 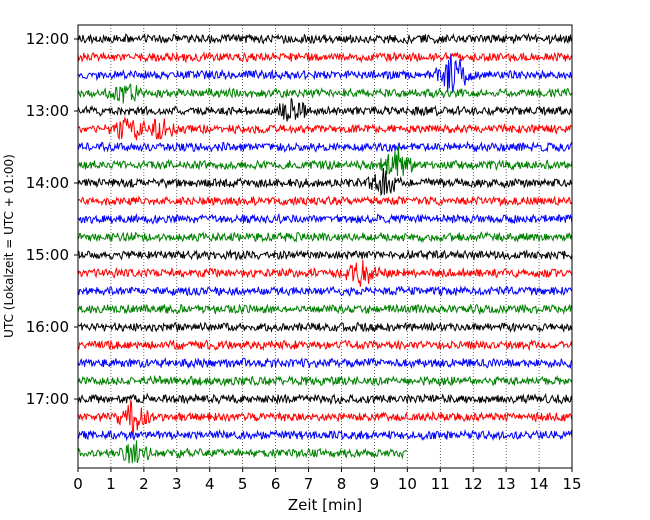 What do you see at coordinates (47, 399) in the screenshot?
I see `y-tick-label: 17:00` at bounding box center [47, 399].